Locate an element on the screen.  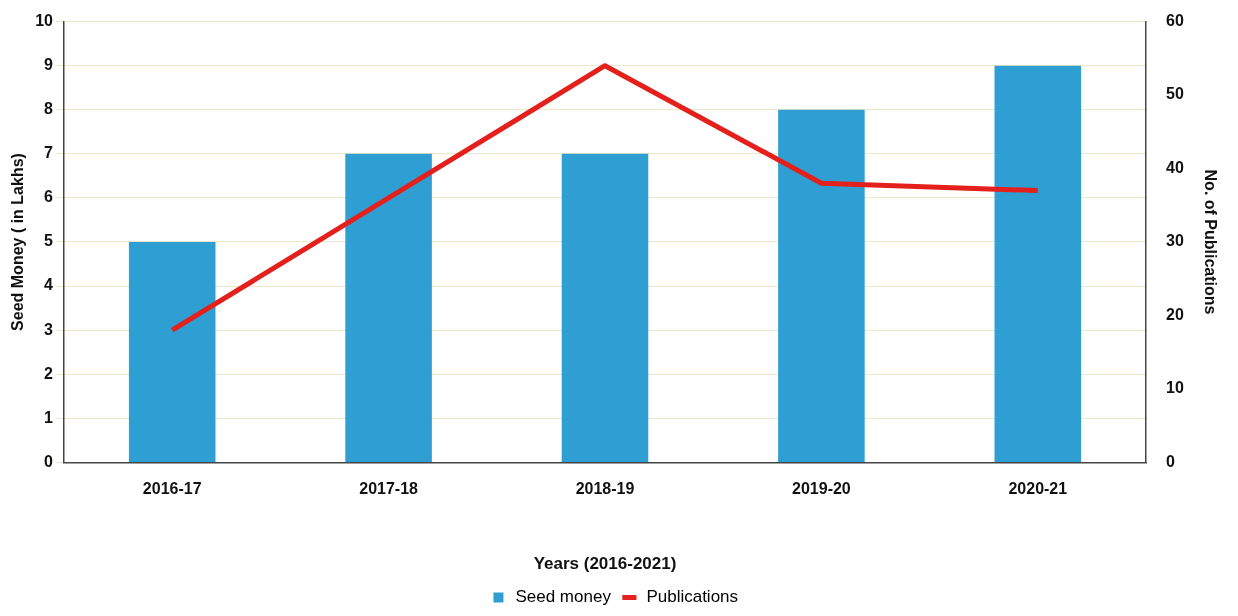
y-tick-label: 4 is located at coordinates (49, 285).